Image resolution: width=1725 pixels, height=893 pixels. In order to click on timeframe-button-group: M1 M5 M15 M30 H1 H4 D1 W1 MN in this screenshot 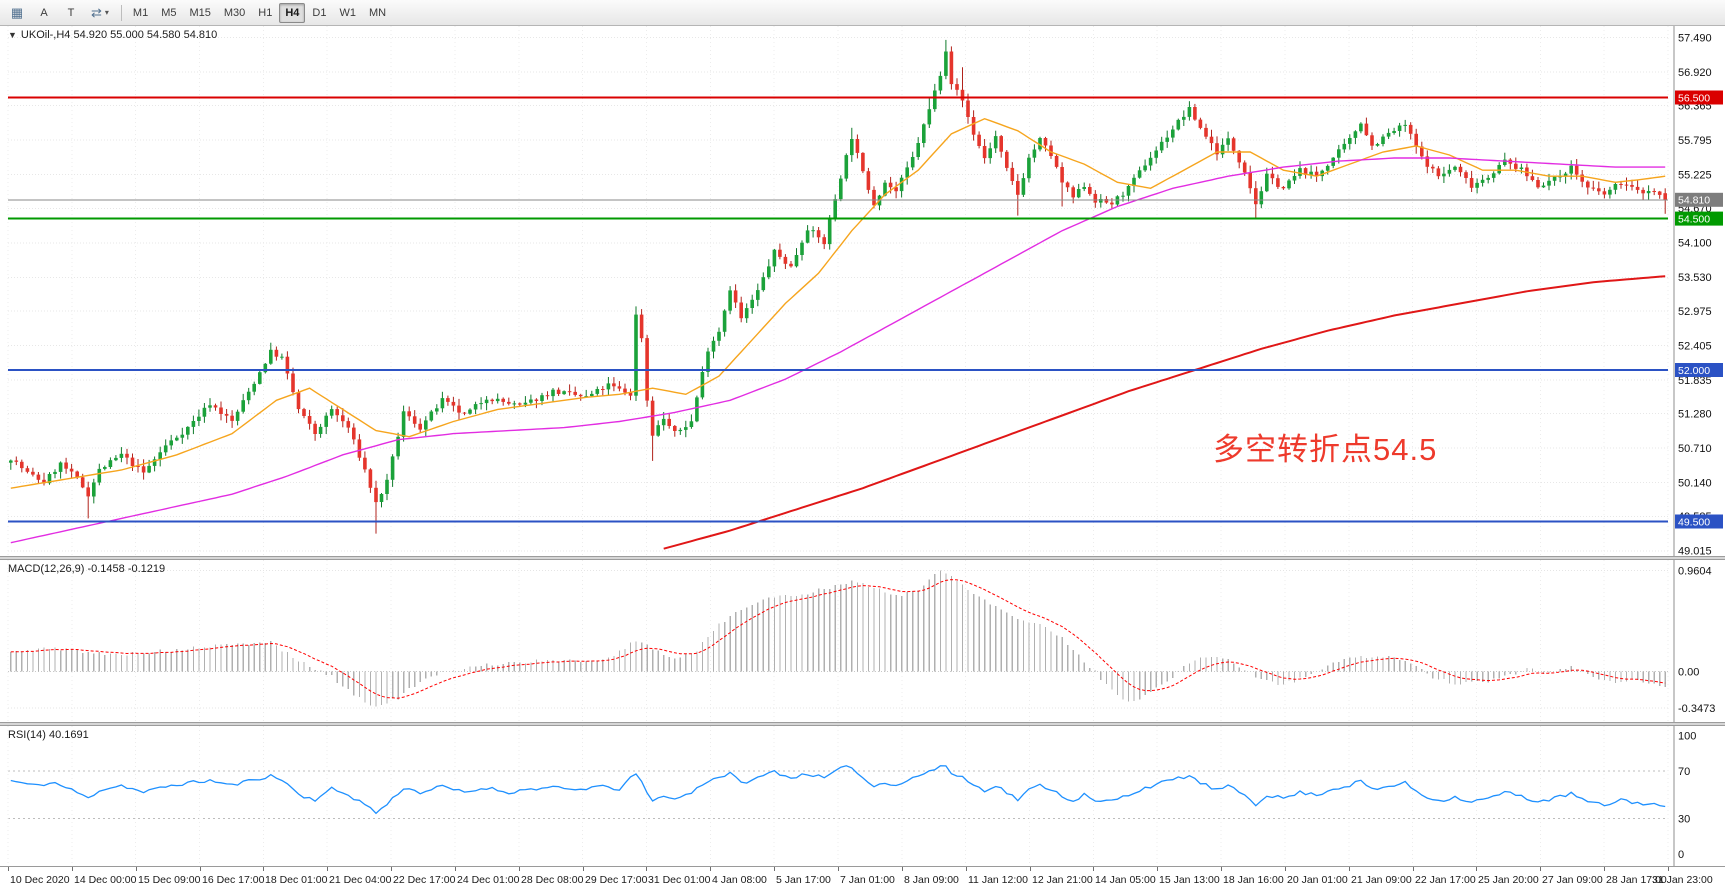, I will do `click(260, 12)`.